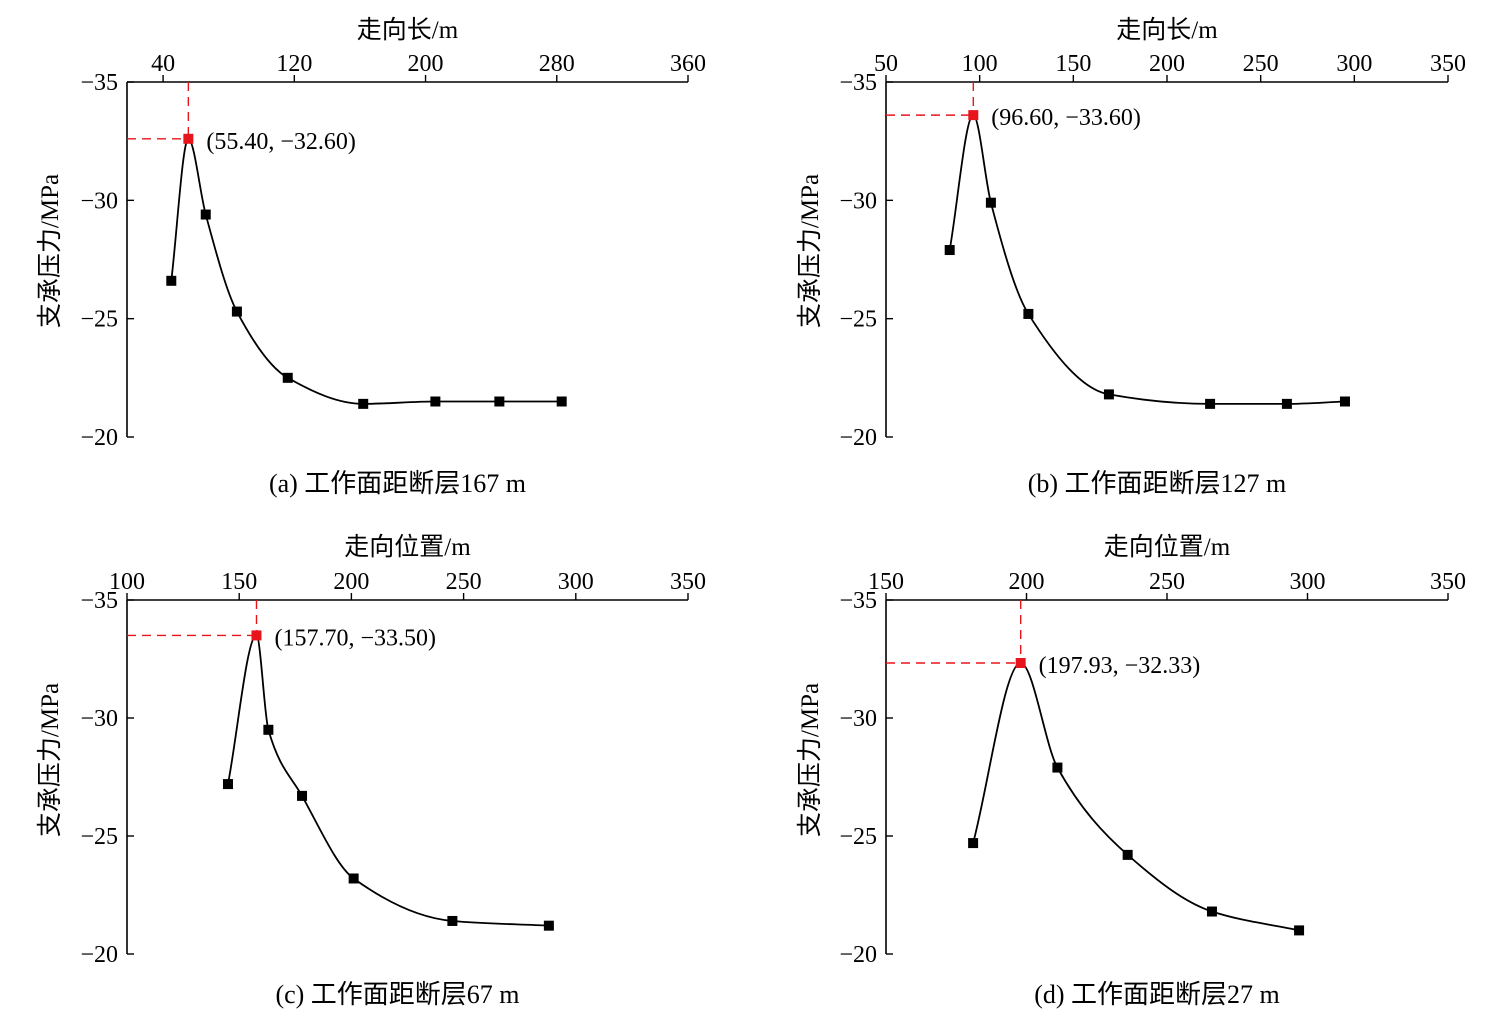 The height and width of the screenshot is (1034, 1495). Describe the element at coordinates (397, 994) in the screenshot. I see `panel-caption: (c) 工作面距断层67 m` at that location.